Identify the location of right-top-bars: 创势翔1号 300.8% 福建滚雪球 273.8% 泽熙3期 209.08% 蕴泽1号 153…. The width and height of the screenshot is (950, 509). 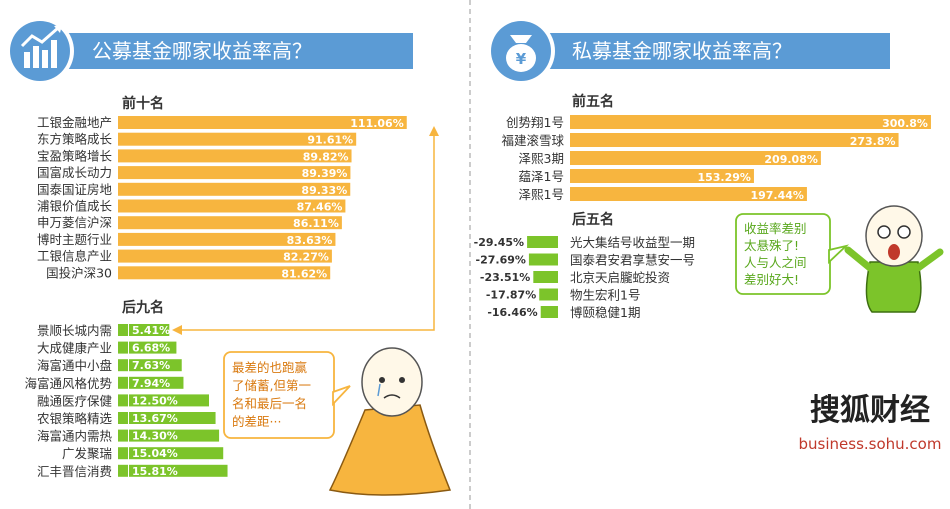
(716, 158).